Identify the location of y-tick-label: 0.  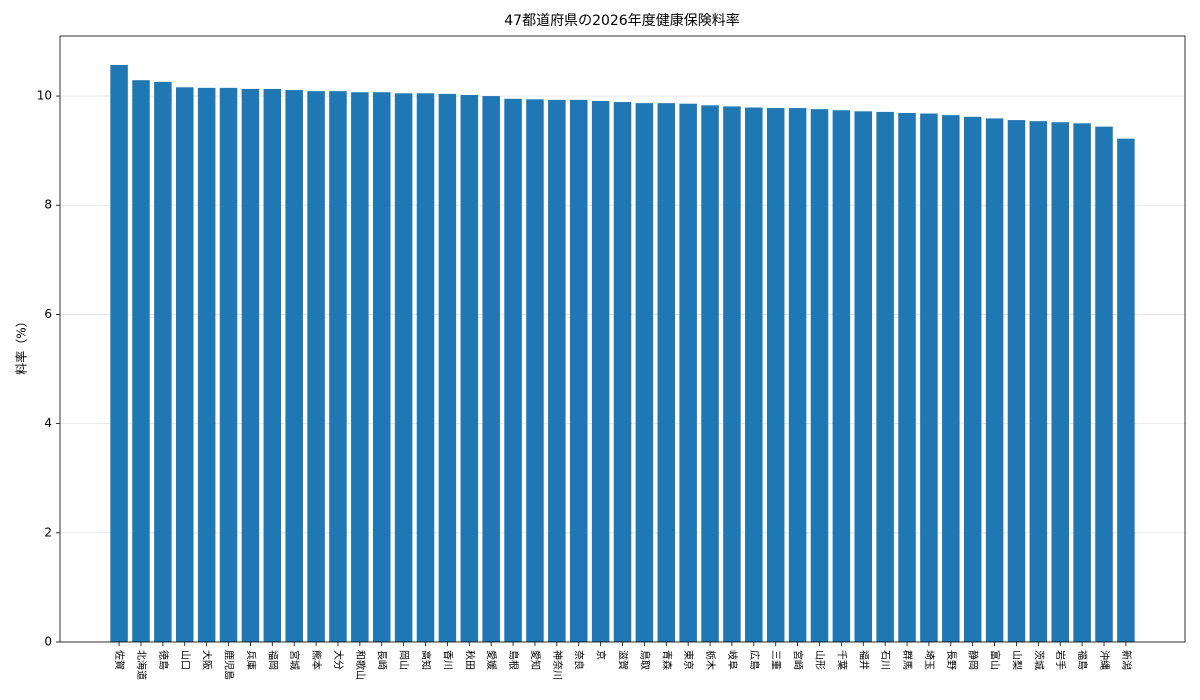
(48, 642).